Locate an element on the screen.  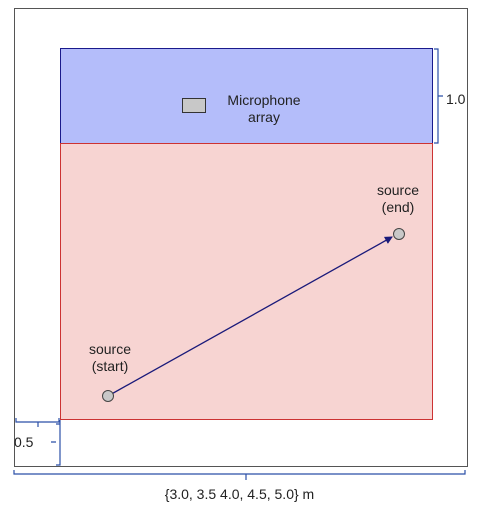
source-start-marker is located at coordinates (108, 396).